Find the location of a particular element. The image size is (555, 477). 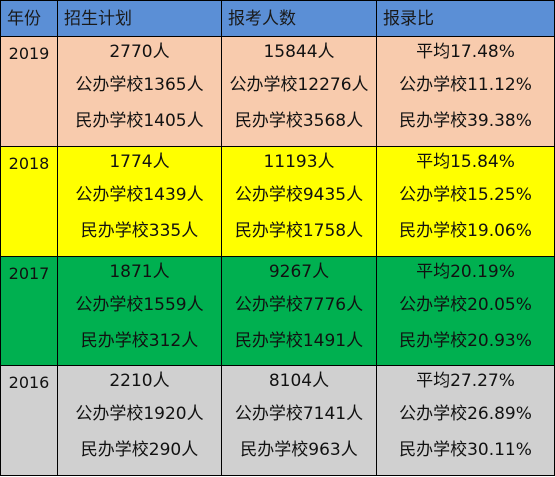

plan-private: 民办学校312人 is located at coordinates (139, 341).